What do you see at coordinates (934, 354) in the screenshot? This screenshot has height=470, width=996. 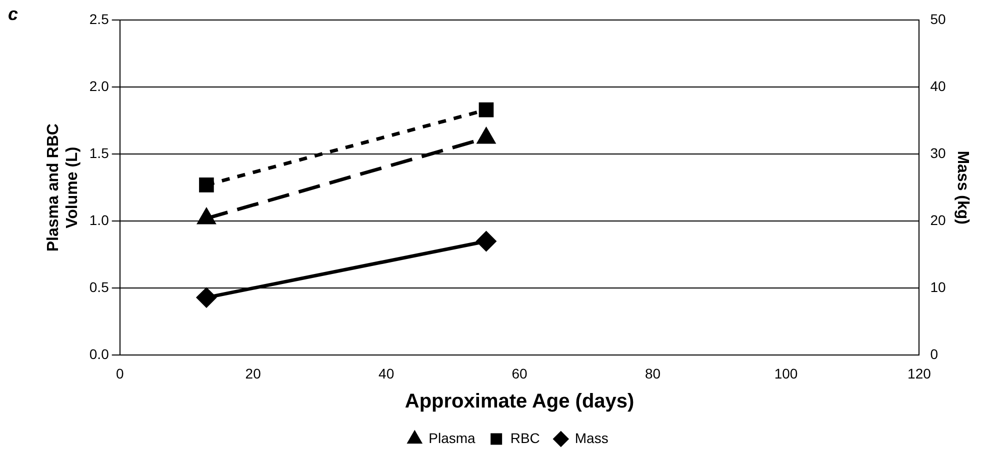 I see `y2-tick-label: 0` at bounding box center [934, 354].